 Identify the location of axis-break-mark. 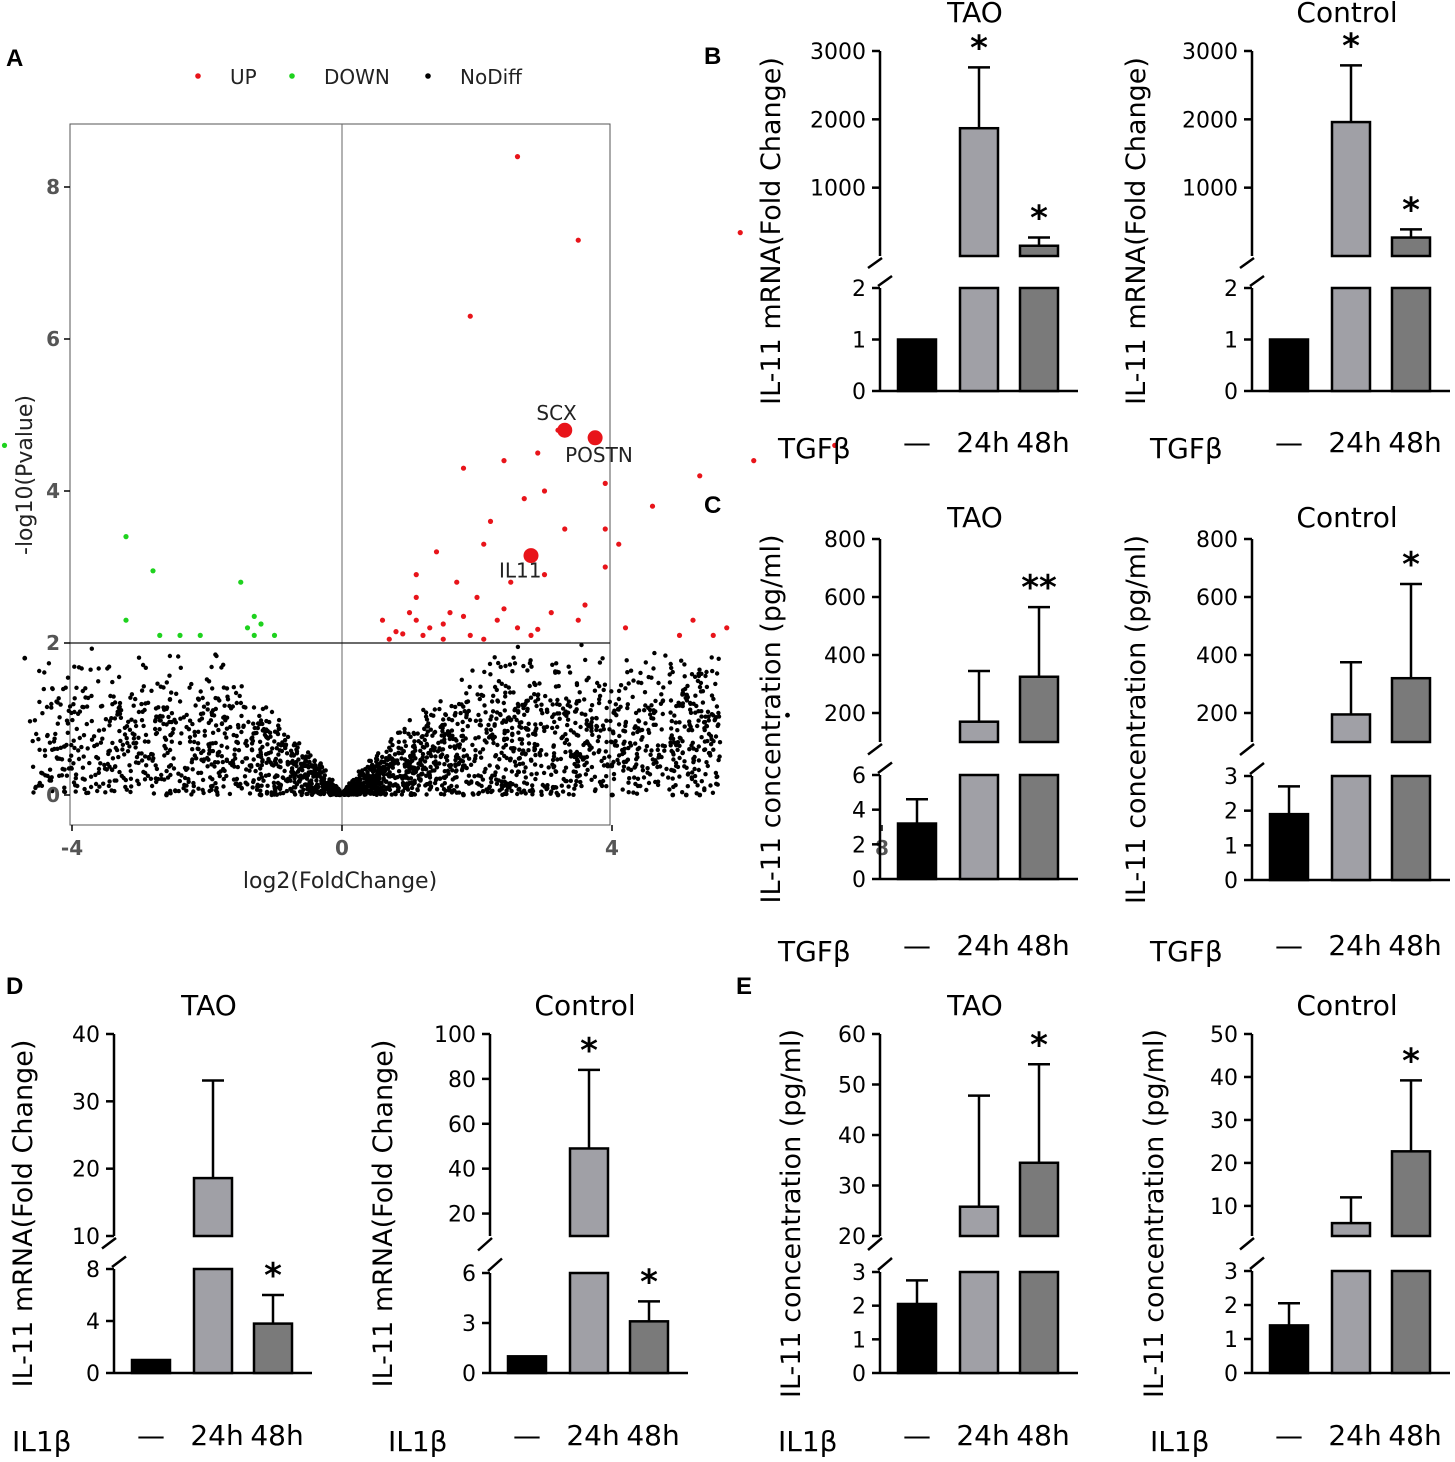
(885, 281).